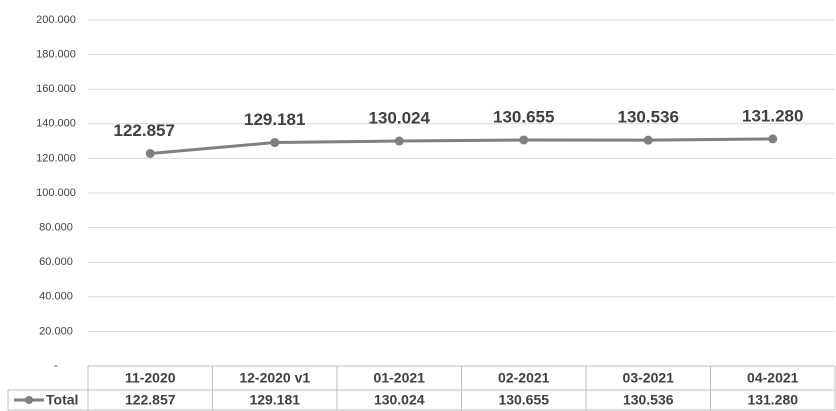 This screenshot has height=411, width=836. I want to click on y-tick-label: 160.000, so click(56, 89).